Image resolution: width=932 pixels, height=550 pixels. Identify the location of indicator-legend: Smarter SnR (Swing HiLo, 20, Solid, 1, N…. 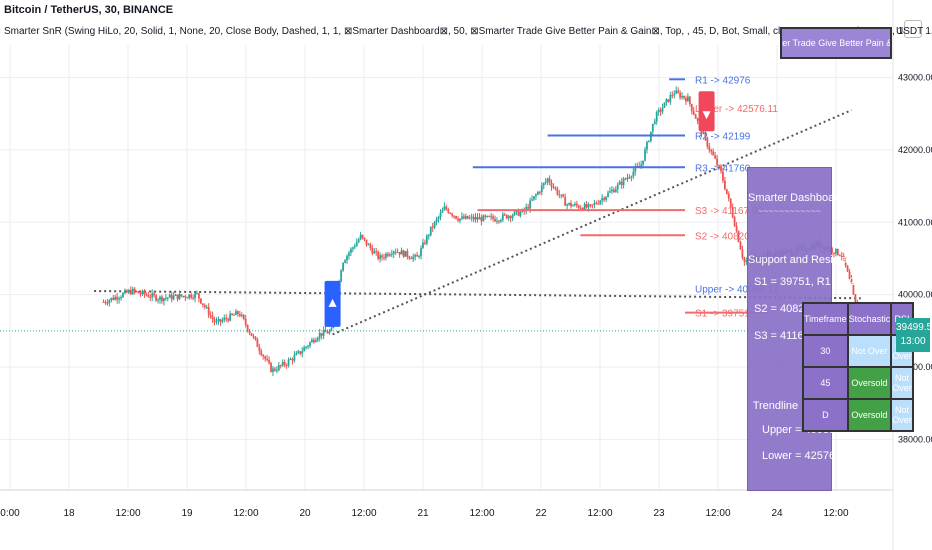
(468, 31).